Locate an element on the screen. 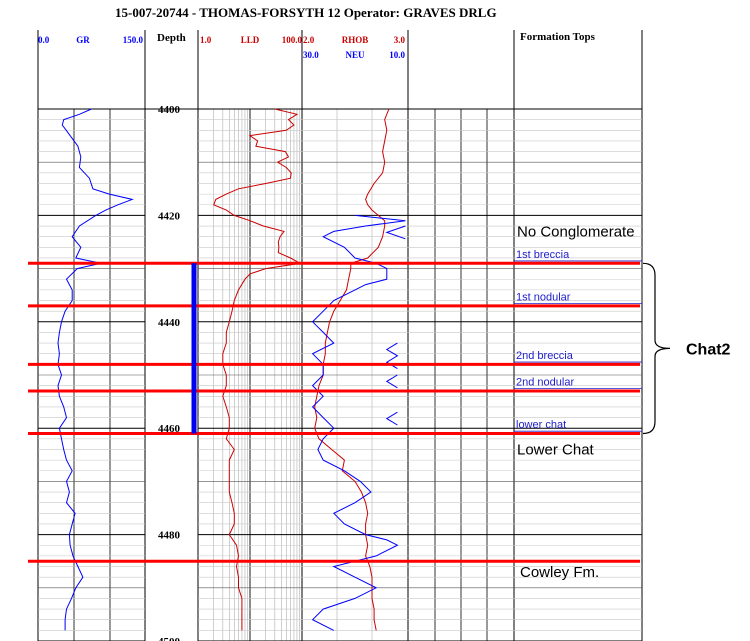 The image size is (750, 641). depth-header: Depth is located at coordinates (171, 38).